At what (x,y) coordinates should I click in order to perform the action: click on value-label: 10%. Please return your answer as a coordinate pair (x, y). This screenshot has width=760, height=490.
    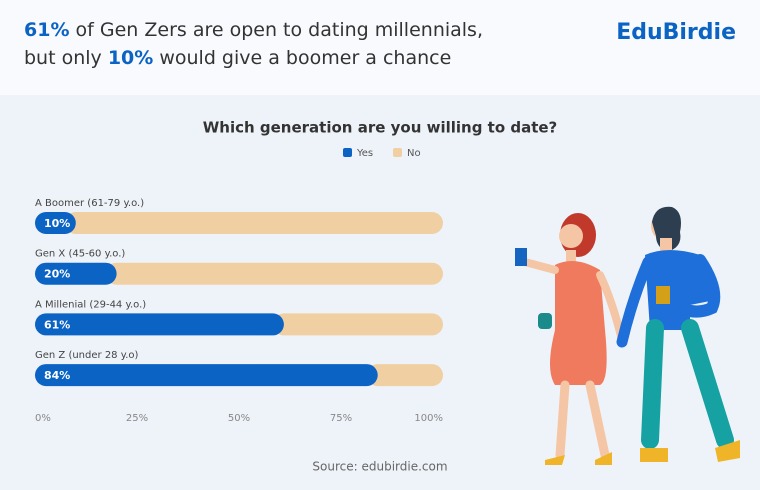
    Looking at the image, I should click on (57, 223).